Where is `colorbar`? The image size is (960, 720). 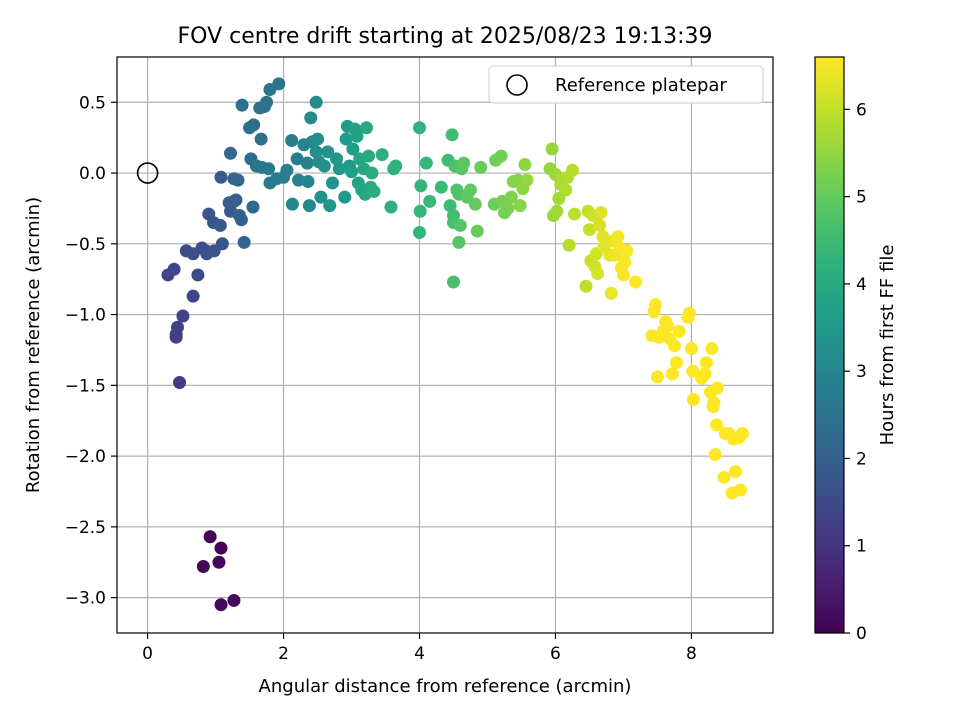
colorbar is located at coordinates (829, 345).